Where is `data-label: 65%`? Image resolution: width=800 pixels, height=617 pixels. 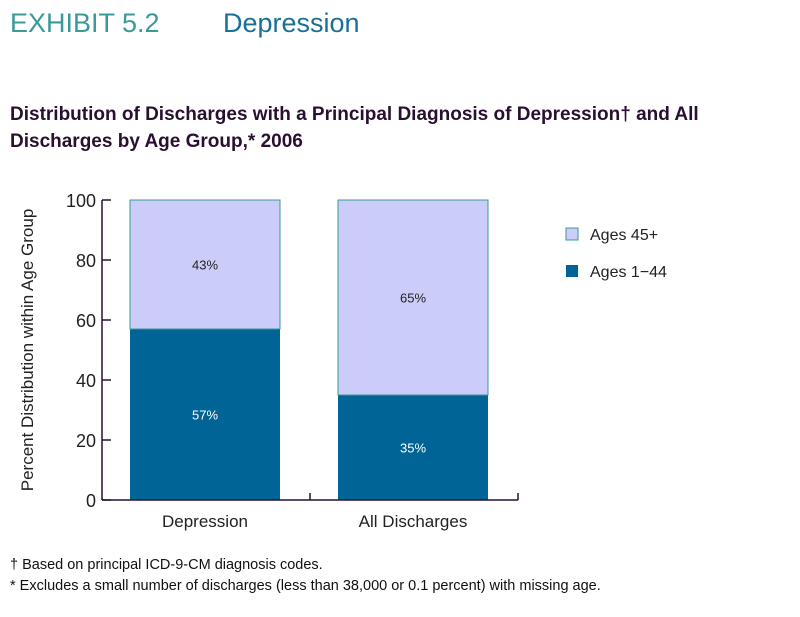
data-label: 65% is located at coordinates (413, 298).